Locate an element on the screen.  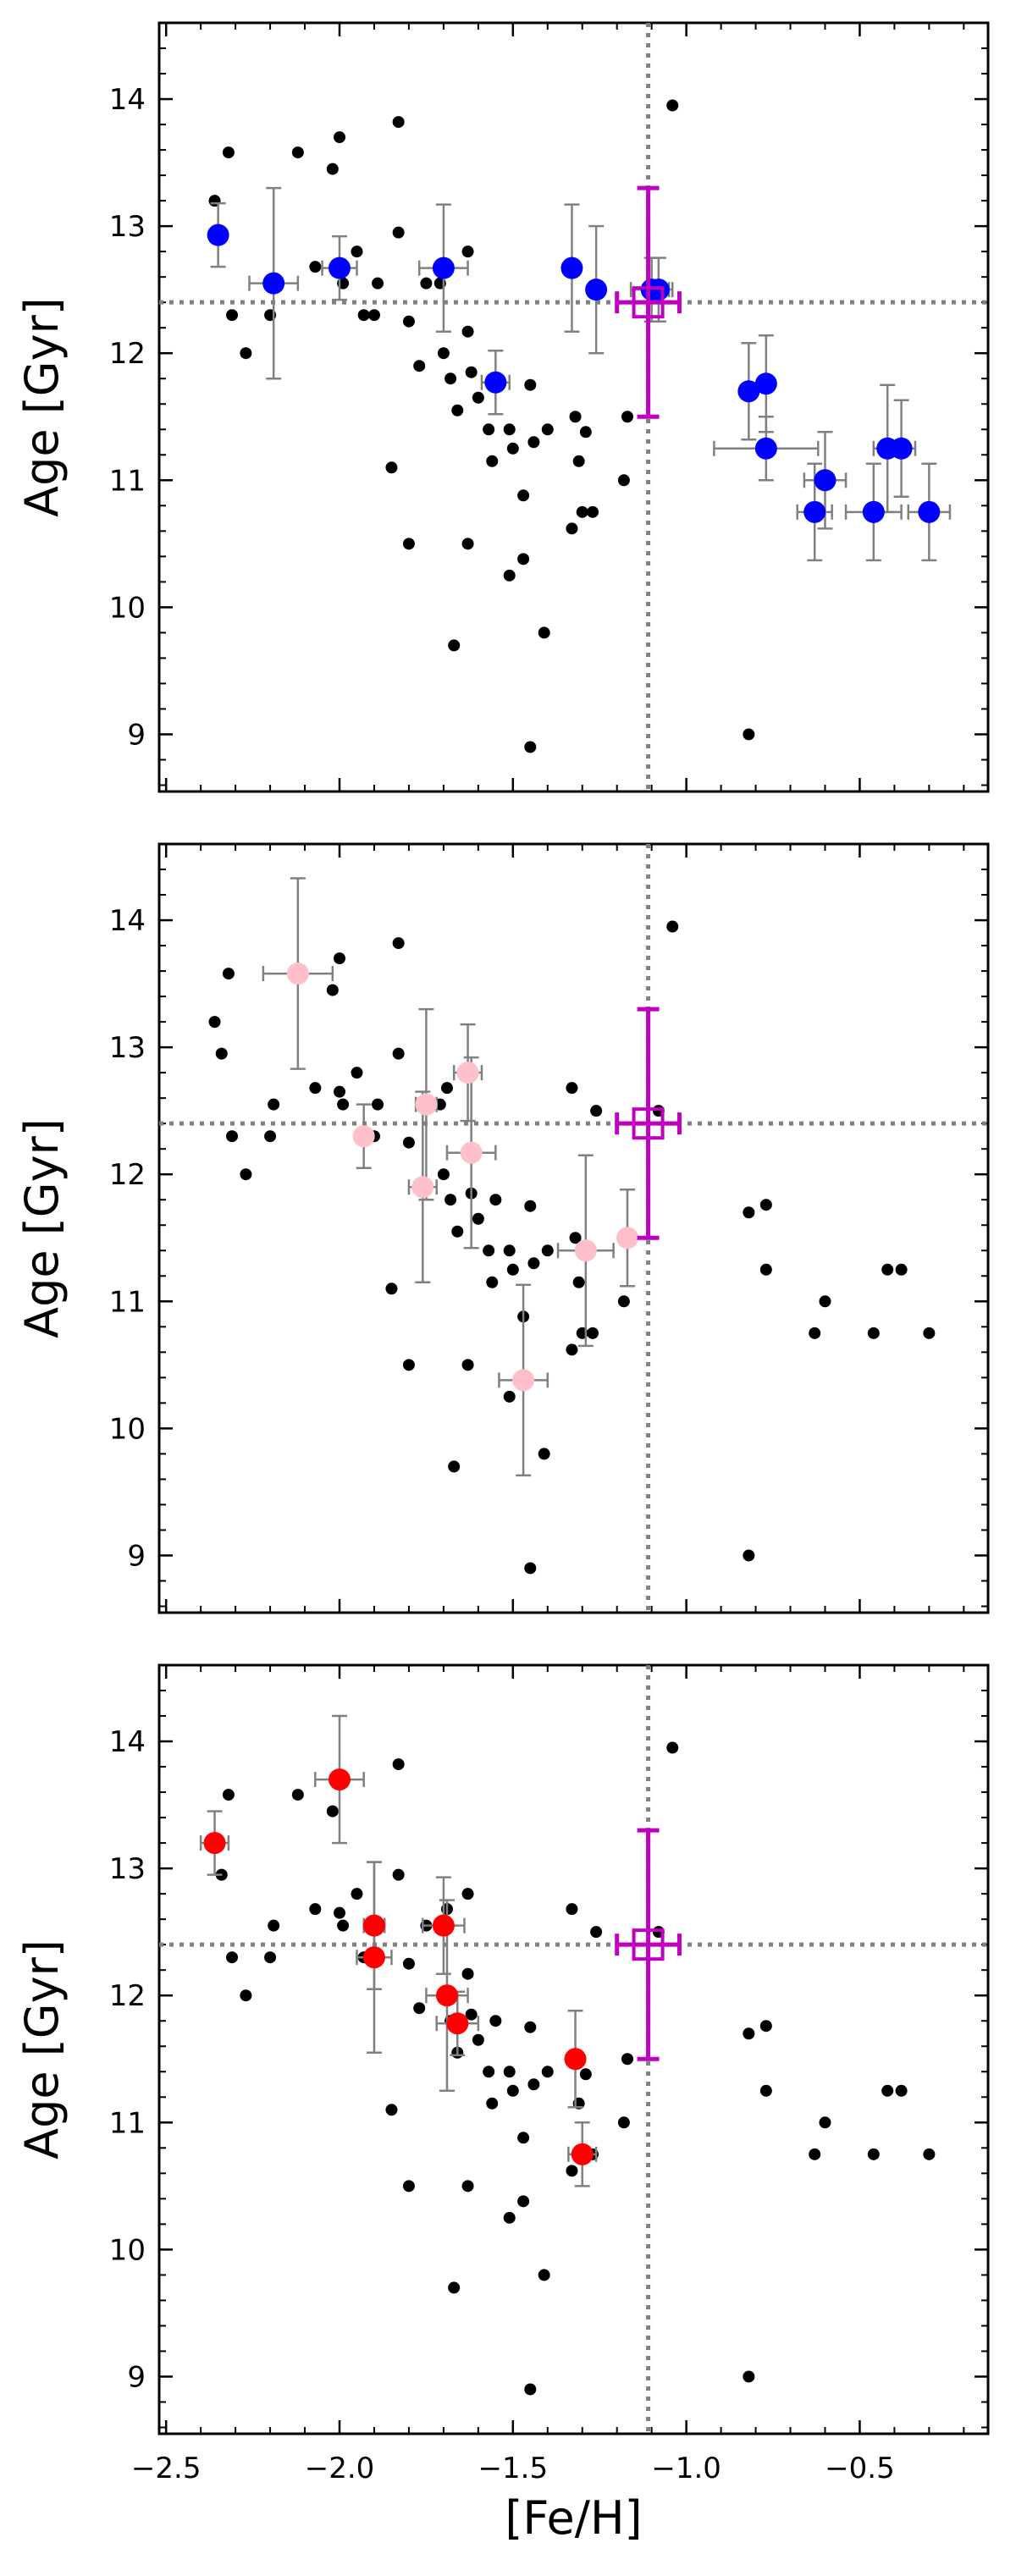
x-tick-label: −2.0 is located at coordinates (340, 2468).